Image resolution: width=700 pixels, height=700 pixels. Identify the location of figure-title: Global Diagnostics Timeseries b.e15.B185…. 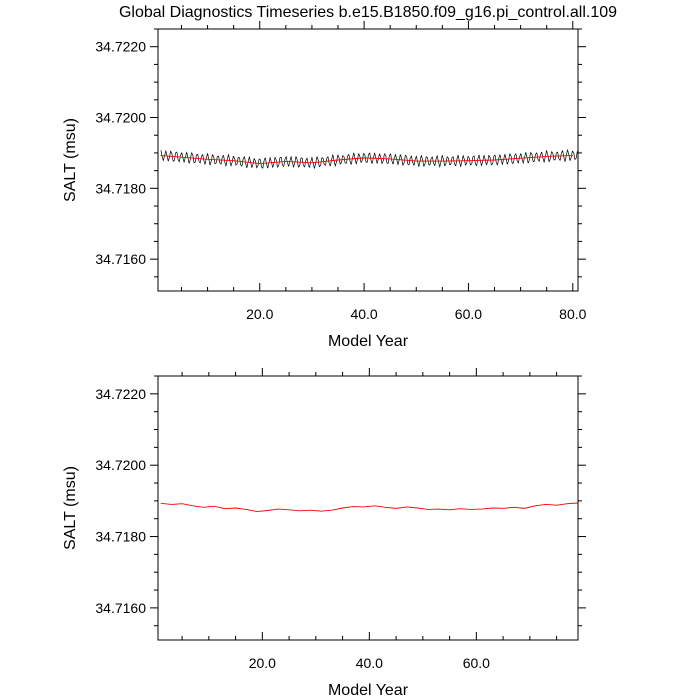
(368, 12).